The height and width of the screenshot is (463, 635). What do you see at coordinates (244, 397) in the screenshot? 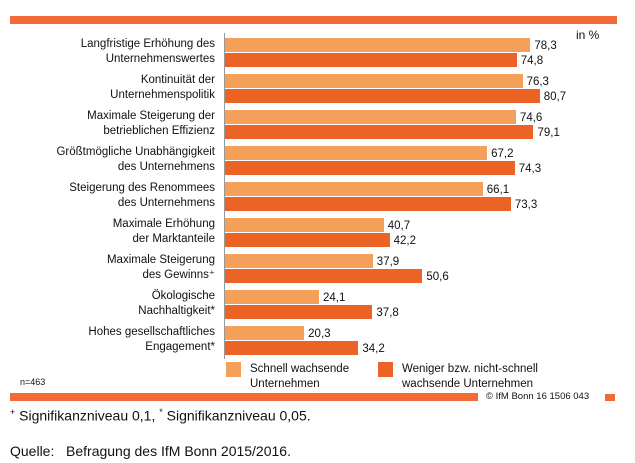
I see `bottom-accent-bar` at bounding box center [244, 397].